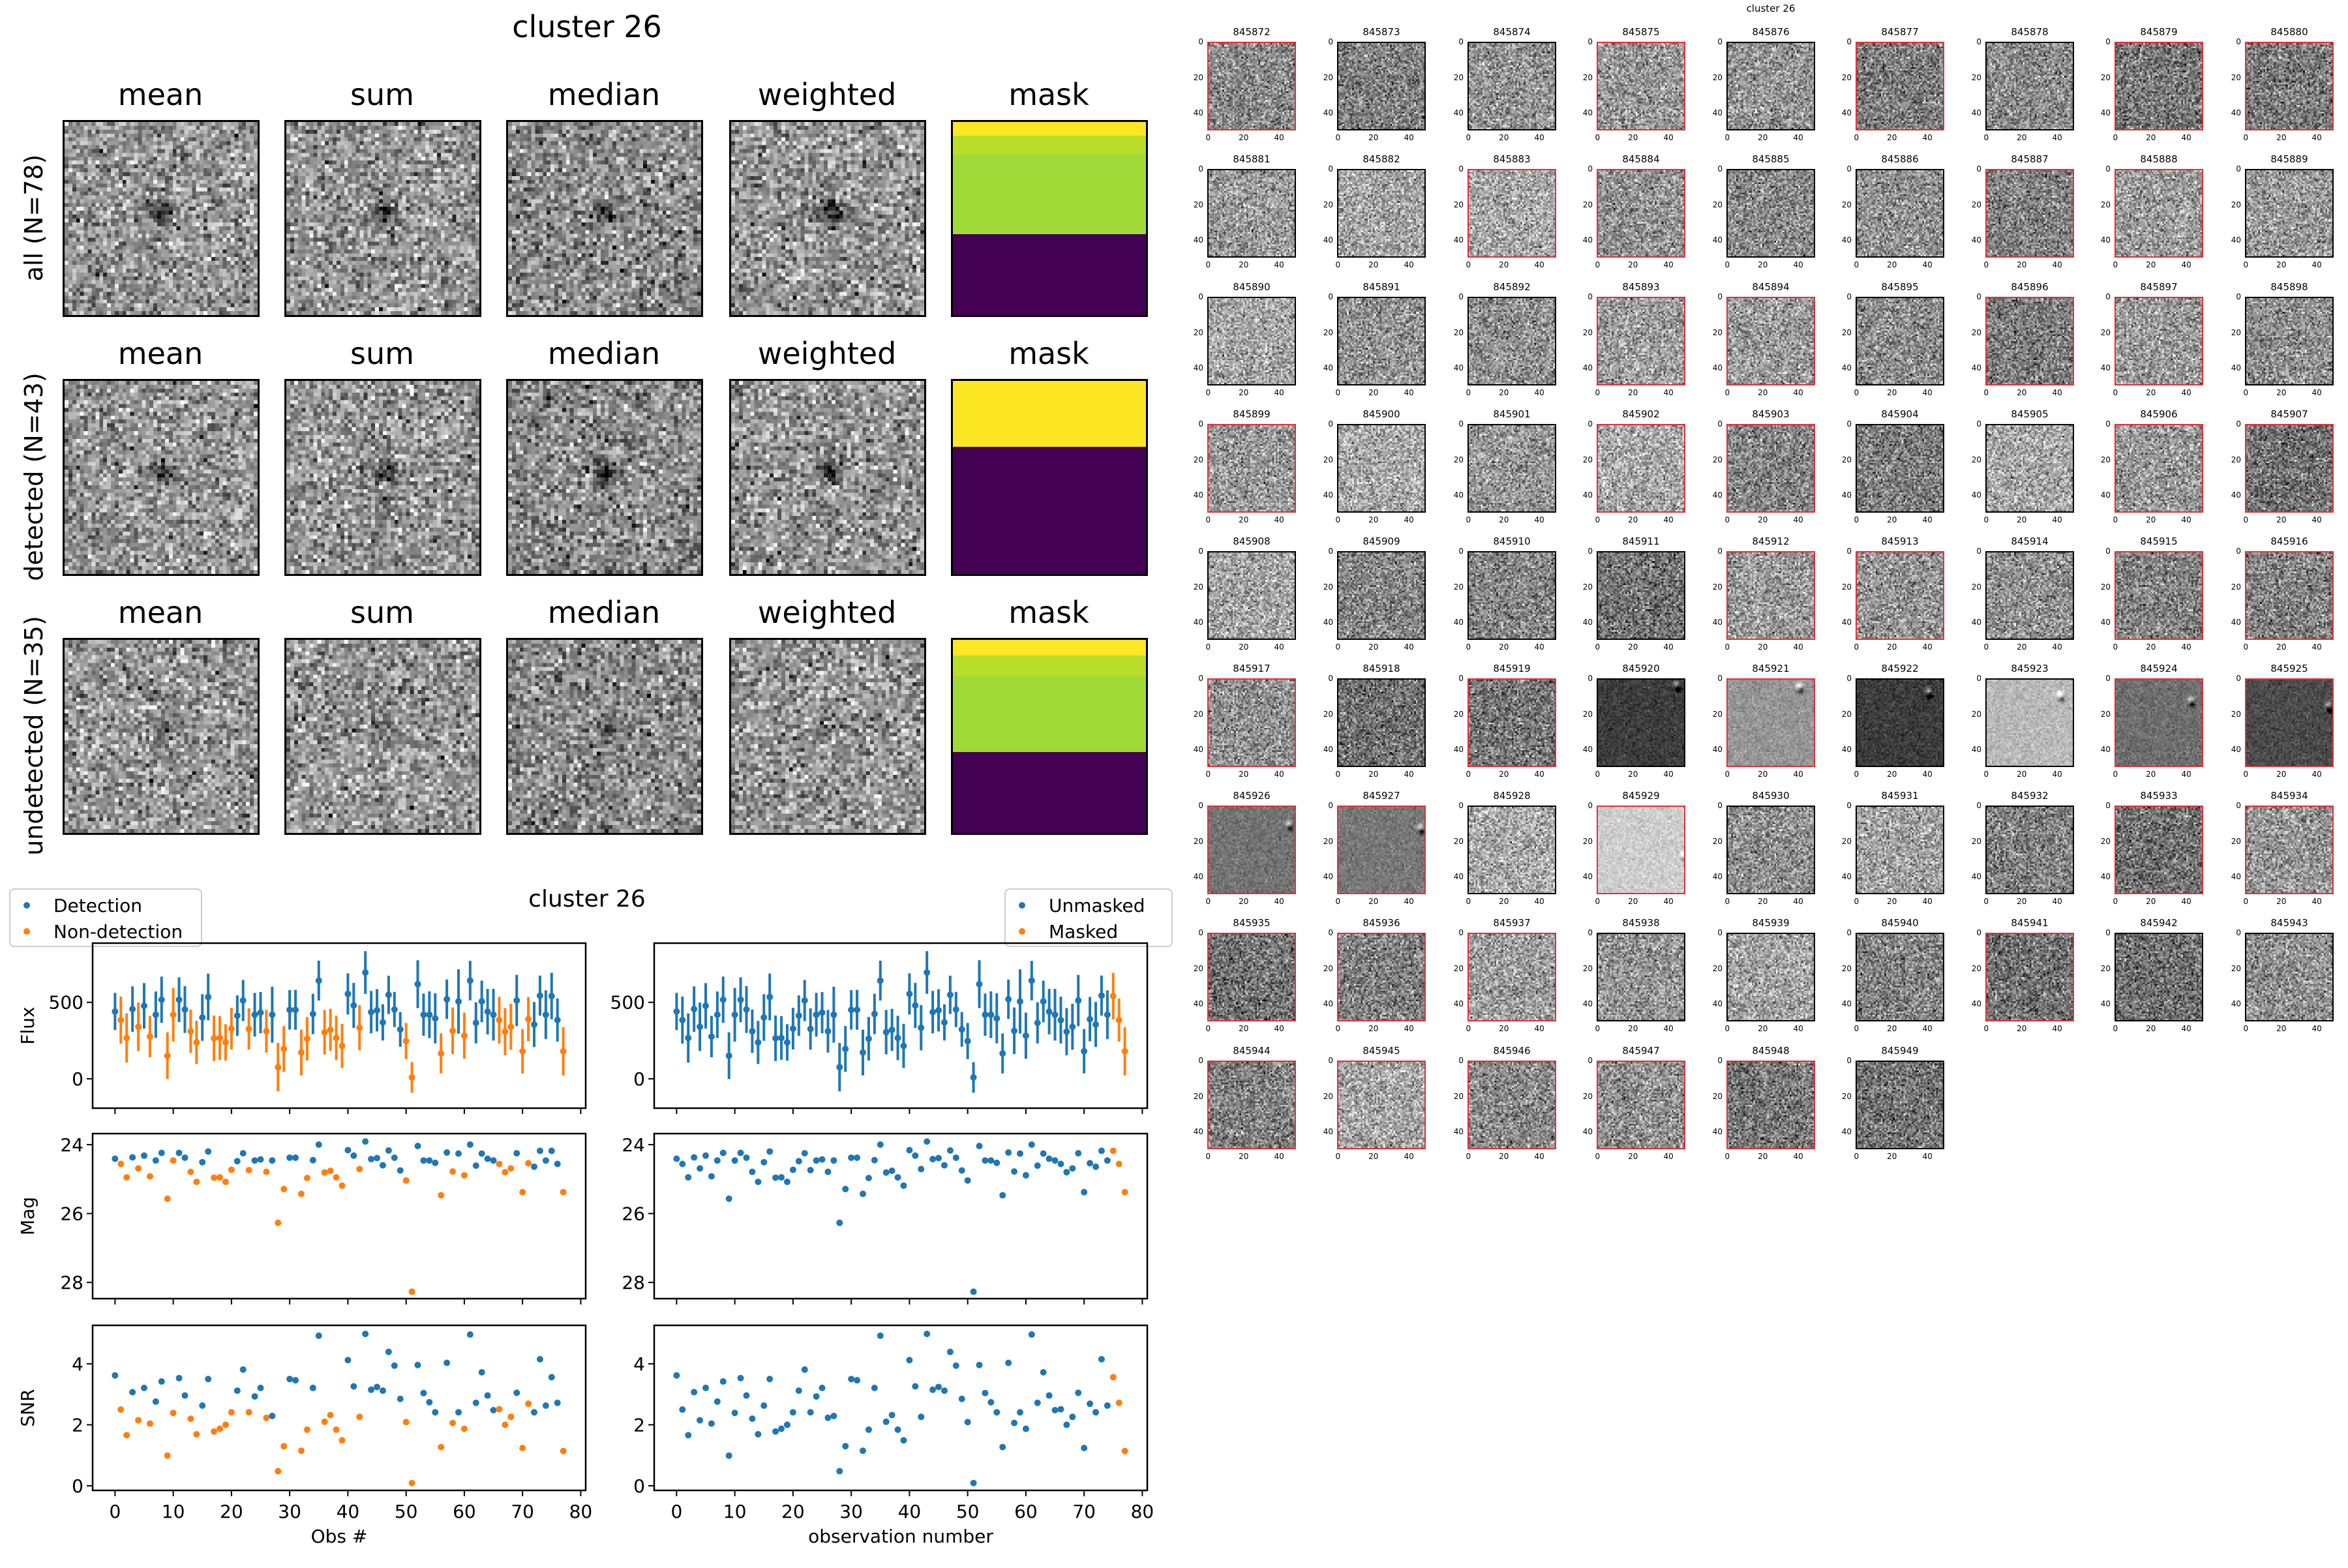  What do you see at coordinates (1252, 1051) in the screenshot?
I see `stamp-title: 845944` at bounding box center [1252, 1051].